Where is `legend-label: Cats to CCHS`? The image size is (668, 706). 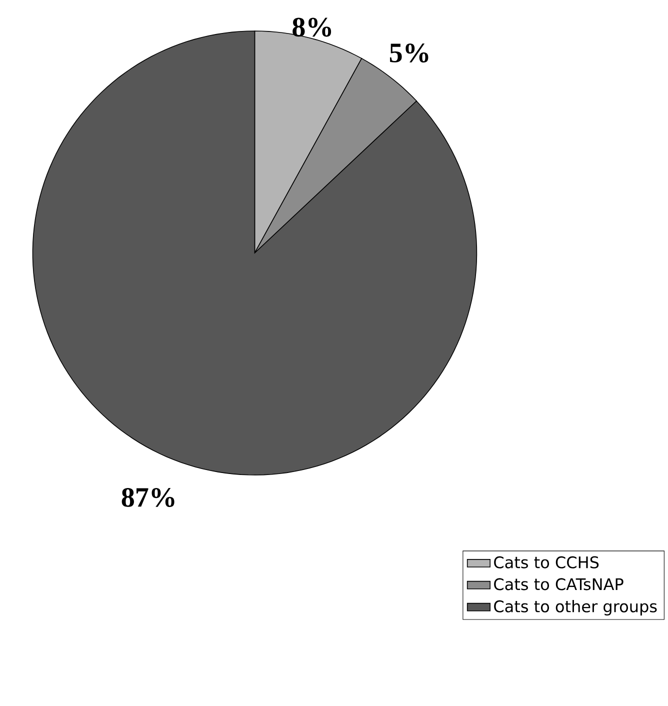 legend-label: Cats to CCHS is located at coordinates (546, 562).